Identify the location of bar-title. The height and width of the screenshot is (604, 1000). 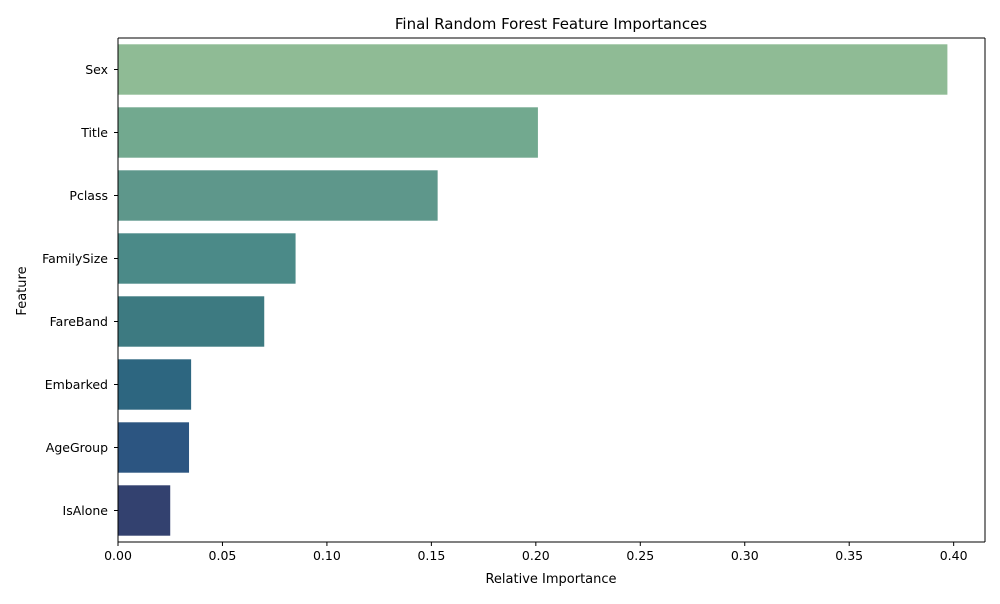
(328, 132).